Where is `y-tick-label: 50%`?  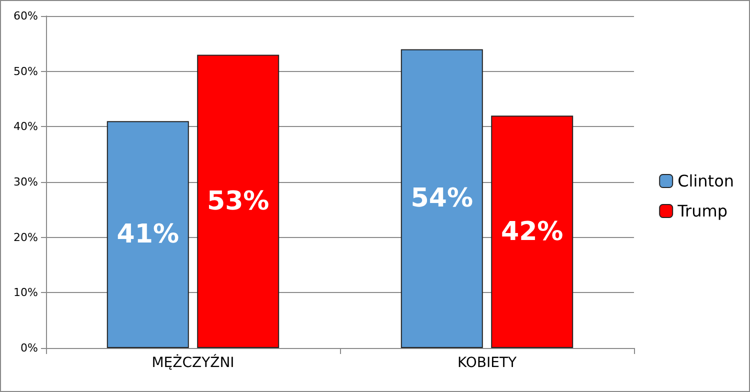 y-tick-label: 50% is located at coordinates (26, 71).